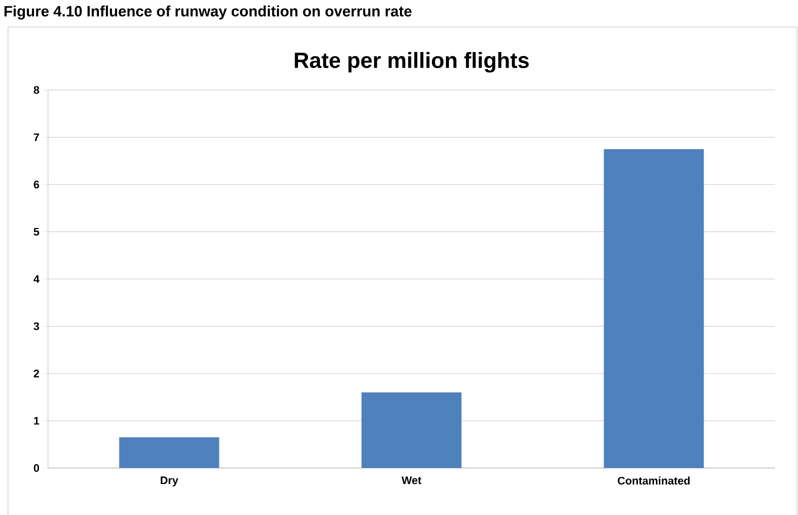 Image resolution: width=798 pixels, height=515 pixels. What do you see at coordinates (208, 13) in the screenshot?
I see `caption: Figure 4.10 Influence of runway condition on overrun rate` at bounding box center [208, 13].